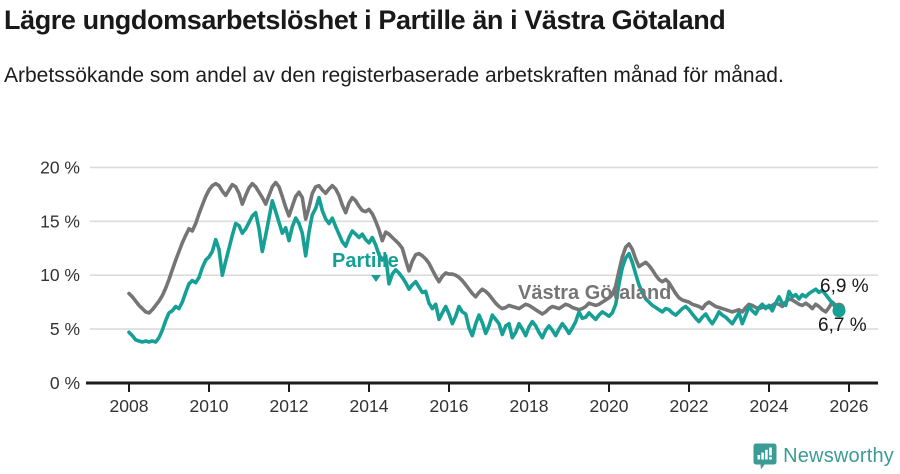 This screenshot has height=474, width=900. Describe the element at coordinates (529, 406) in the screenshot. I see `x-tick-label: 2018` at that location.